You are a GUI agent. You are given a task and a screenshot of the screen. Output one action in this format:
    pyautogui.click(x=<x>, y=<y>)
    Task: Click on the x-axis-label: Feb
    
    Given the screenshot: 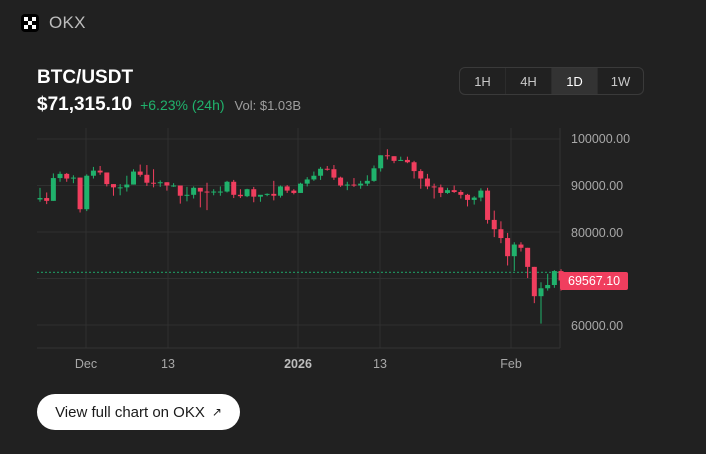 What is the action you would take?
    pyautogui.click(x=511, y=364)
    